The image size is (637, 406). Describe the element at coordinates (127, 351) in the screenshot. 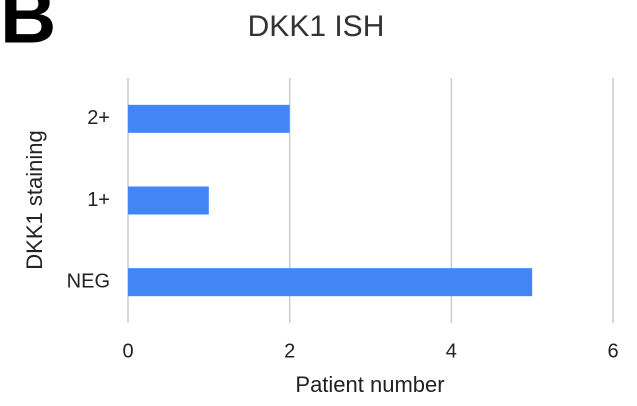

I see `x-tick-label: 0` at that location.